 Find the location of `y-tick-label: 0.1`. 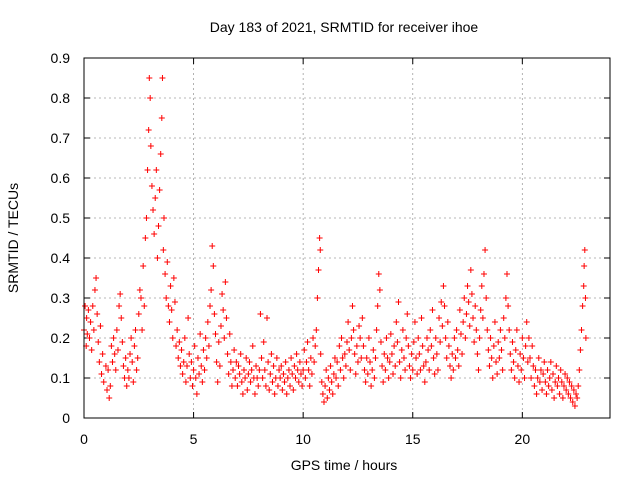

y-tick-label: 0.1 is located at coordinates (61, 378).